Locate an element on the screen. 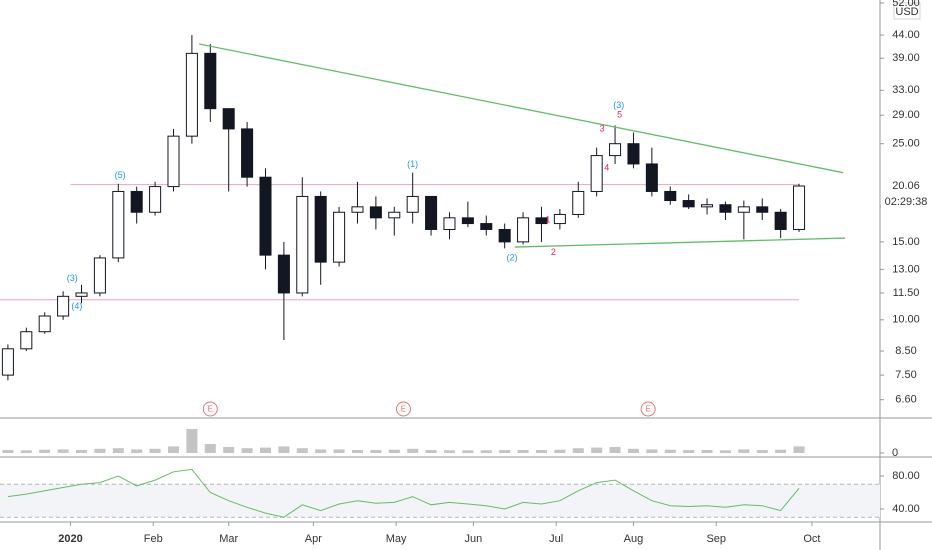 The width and height of the screenshot is (932, 550). x-tick-label: Aug is located at coordinates (634, 539).